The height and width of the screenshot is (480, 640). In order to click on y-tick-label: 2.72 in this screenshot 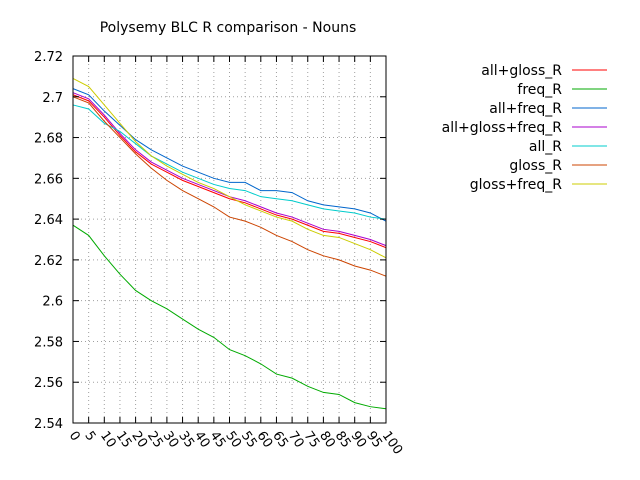, I will do `click(48, 57)`.